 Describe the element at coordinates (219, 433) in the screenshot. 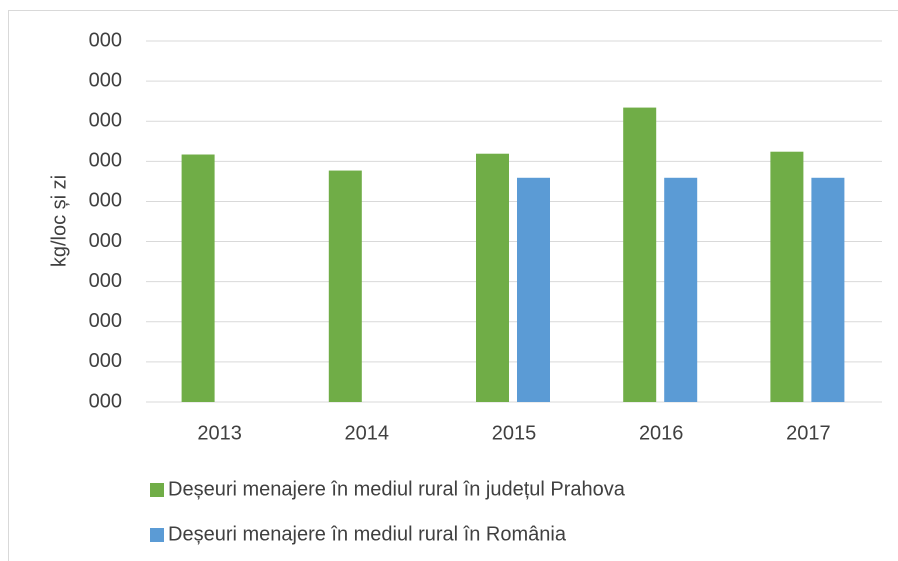

I see `x-tick-label: 2013` at that location.